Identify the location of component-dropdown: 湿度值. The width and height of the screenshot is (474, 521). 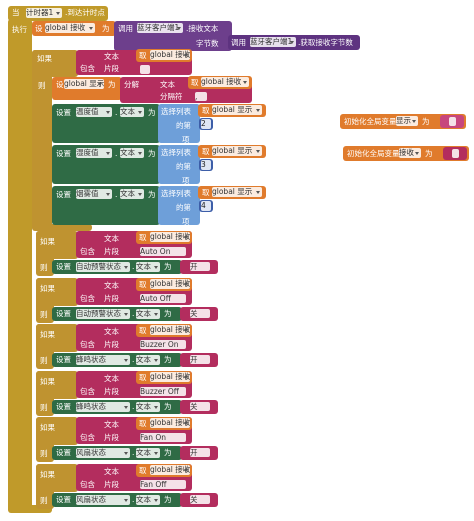
(94, 153).